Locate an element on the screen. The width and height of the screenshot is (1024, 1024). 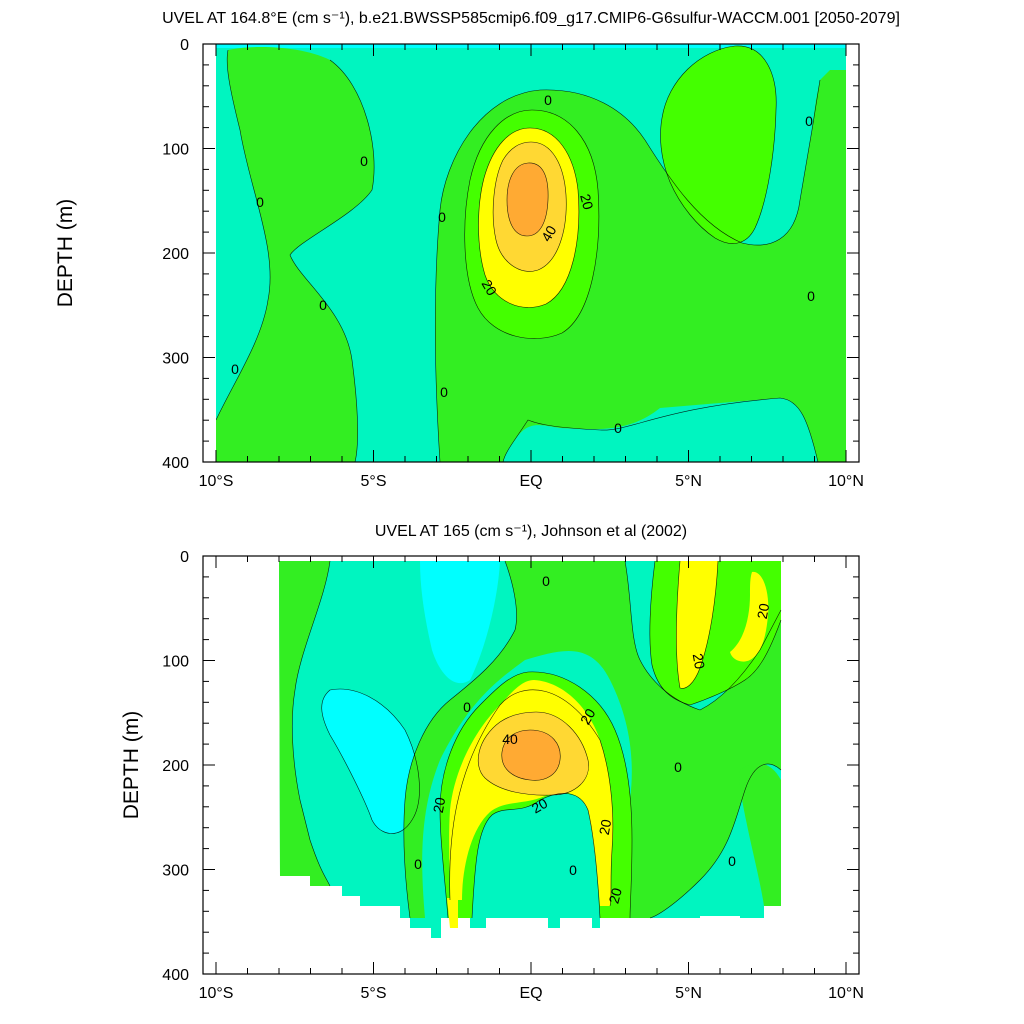
top-y-tick-label: 400 is located at coordinates (175, 463).